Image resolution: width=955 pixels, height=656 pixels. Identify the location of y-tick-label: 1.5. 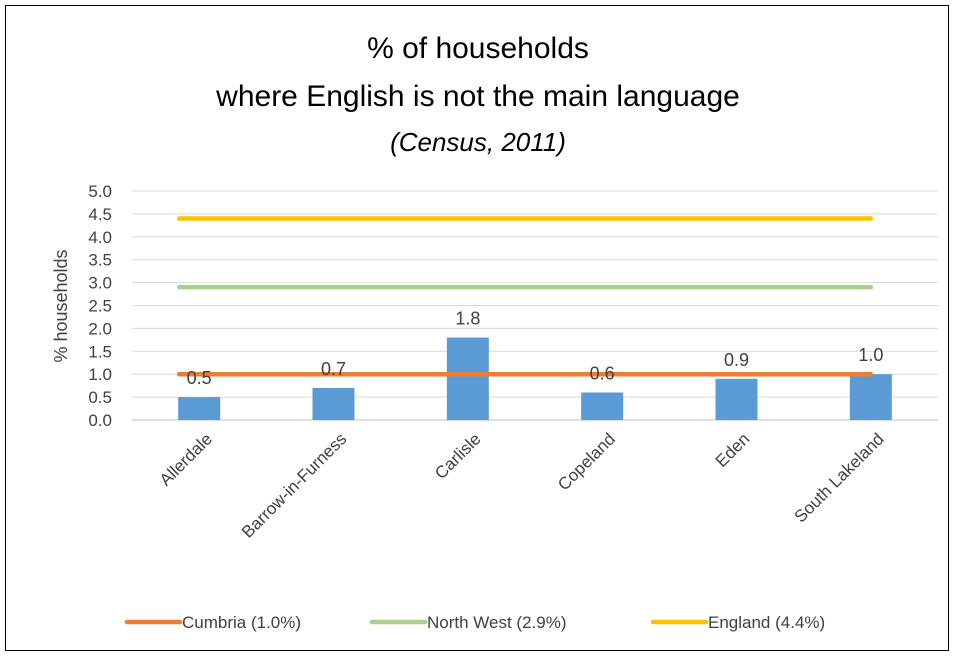
(100, 351).